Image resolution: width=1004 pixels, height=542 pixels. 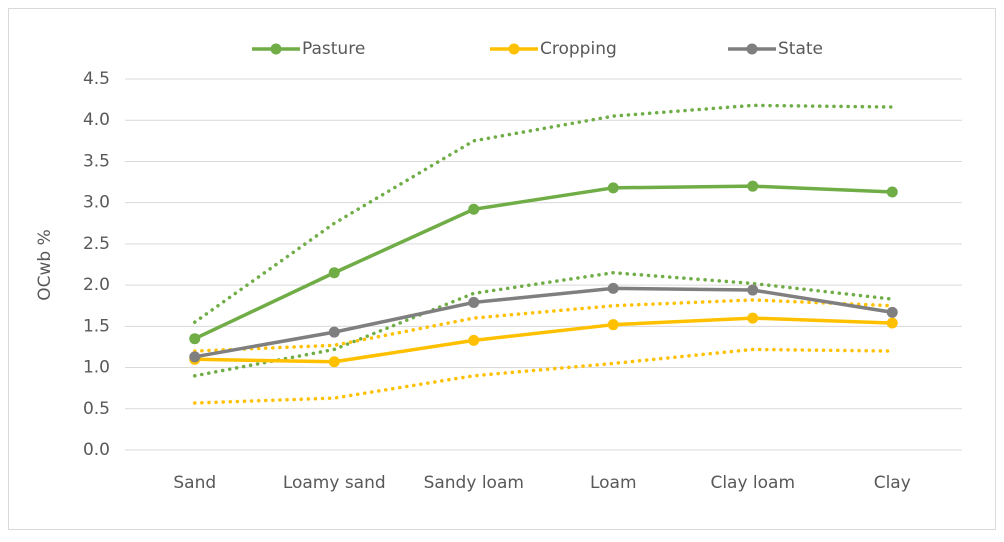 What do you see at coordinates (474, 483) in the screenshot?
I see `x-tick-label: Sandy loam` at bounding box center [474, 483].